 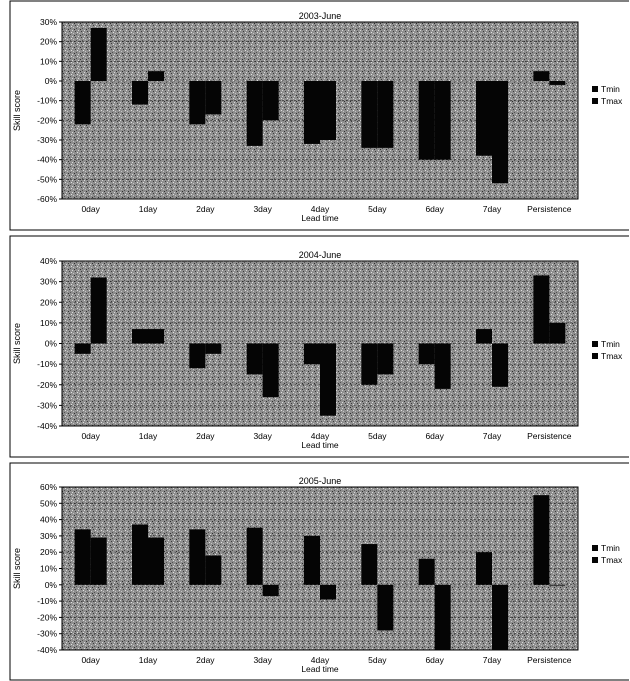 I want to click on y-tick-label: 40%, so click(x=48, y=261).